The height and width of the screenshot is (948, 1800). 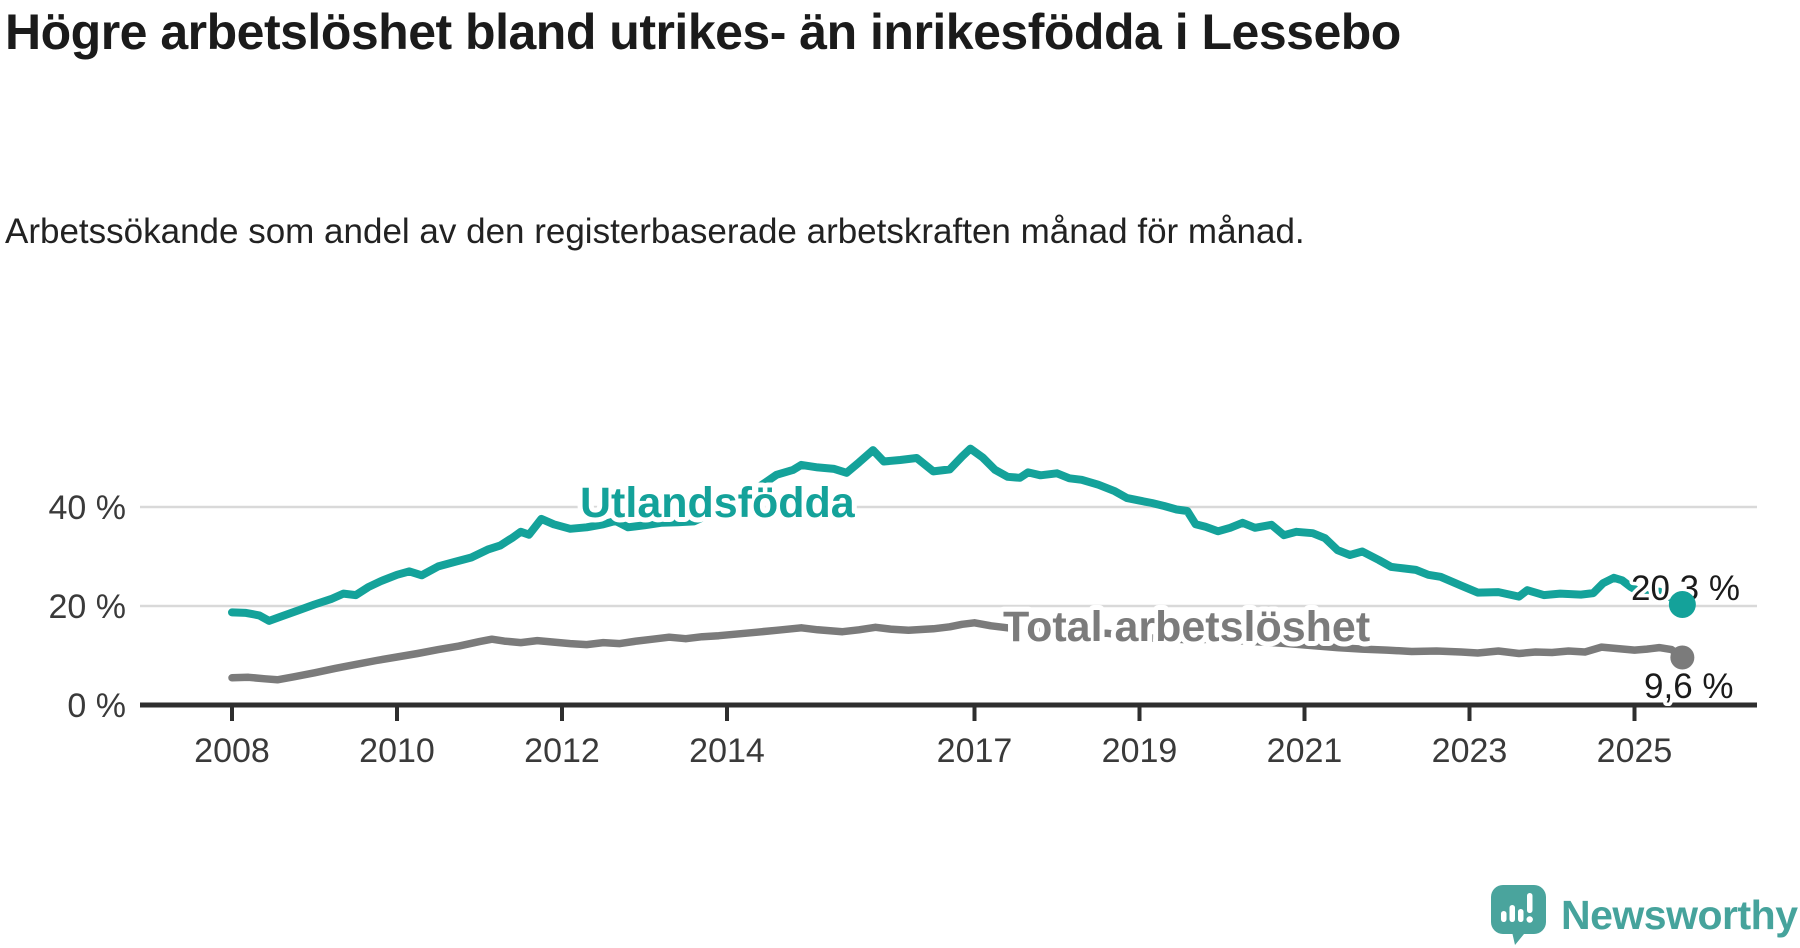 What do you see at coordinates (1530, 903) in the screenshot?
I see `exclamation-stem` at bounding box center [1530, 903].